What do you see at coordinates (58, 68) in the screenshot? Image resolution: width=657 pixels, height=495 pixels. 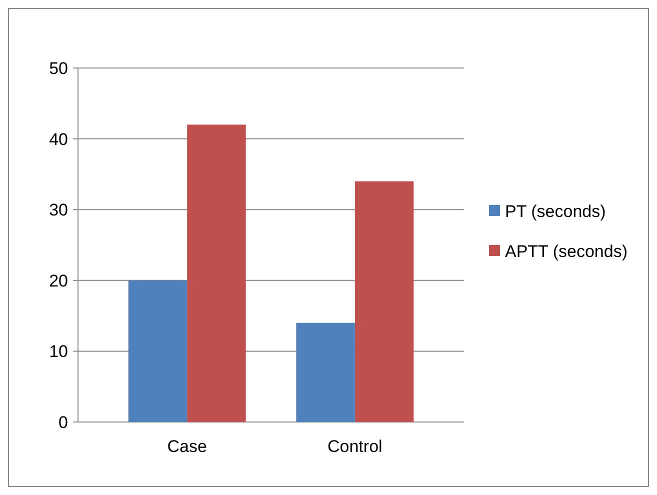 I see `y-tick-label: 50` at bounding box center [58, 68].